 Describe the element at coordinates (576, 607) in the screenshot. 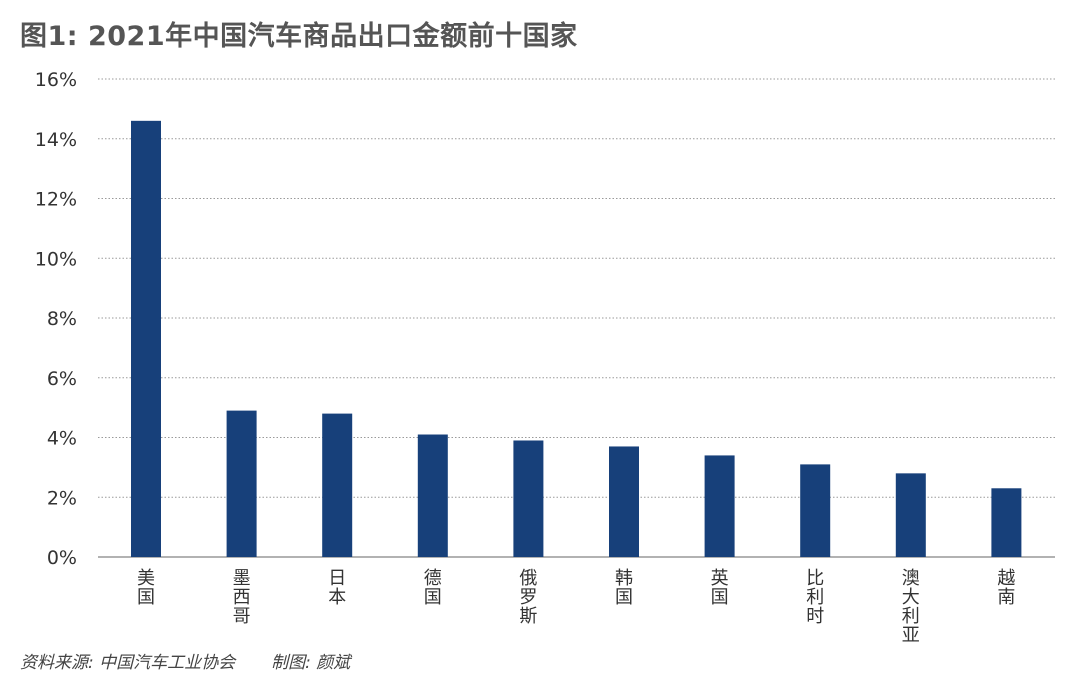

I see `x-axis-labels: 美国 墨西哥 日本 德国 俄罗斯 韩国 英国 比利时 澳大利亚 越南` at that location.